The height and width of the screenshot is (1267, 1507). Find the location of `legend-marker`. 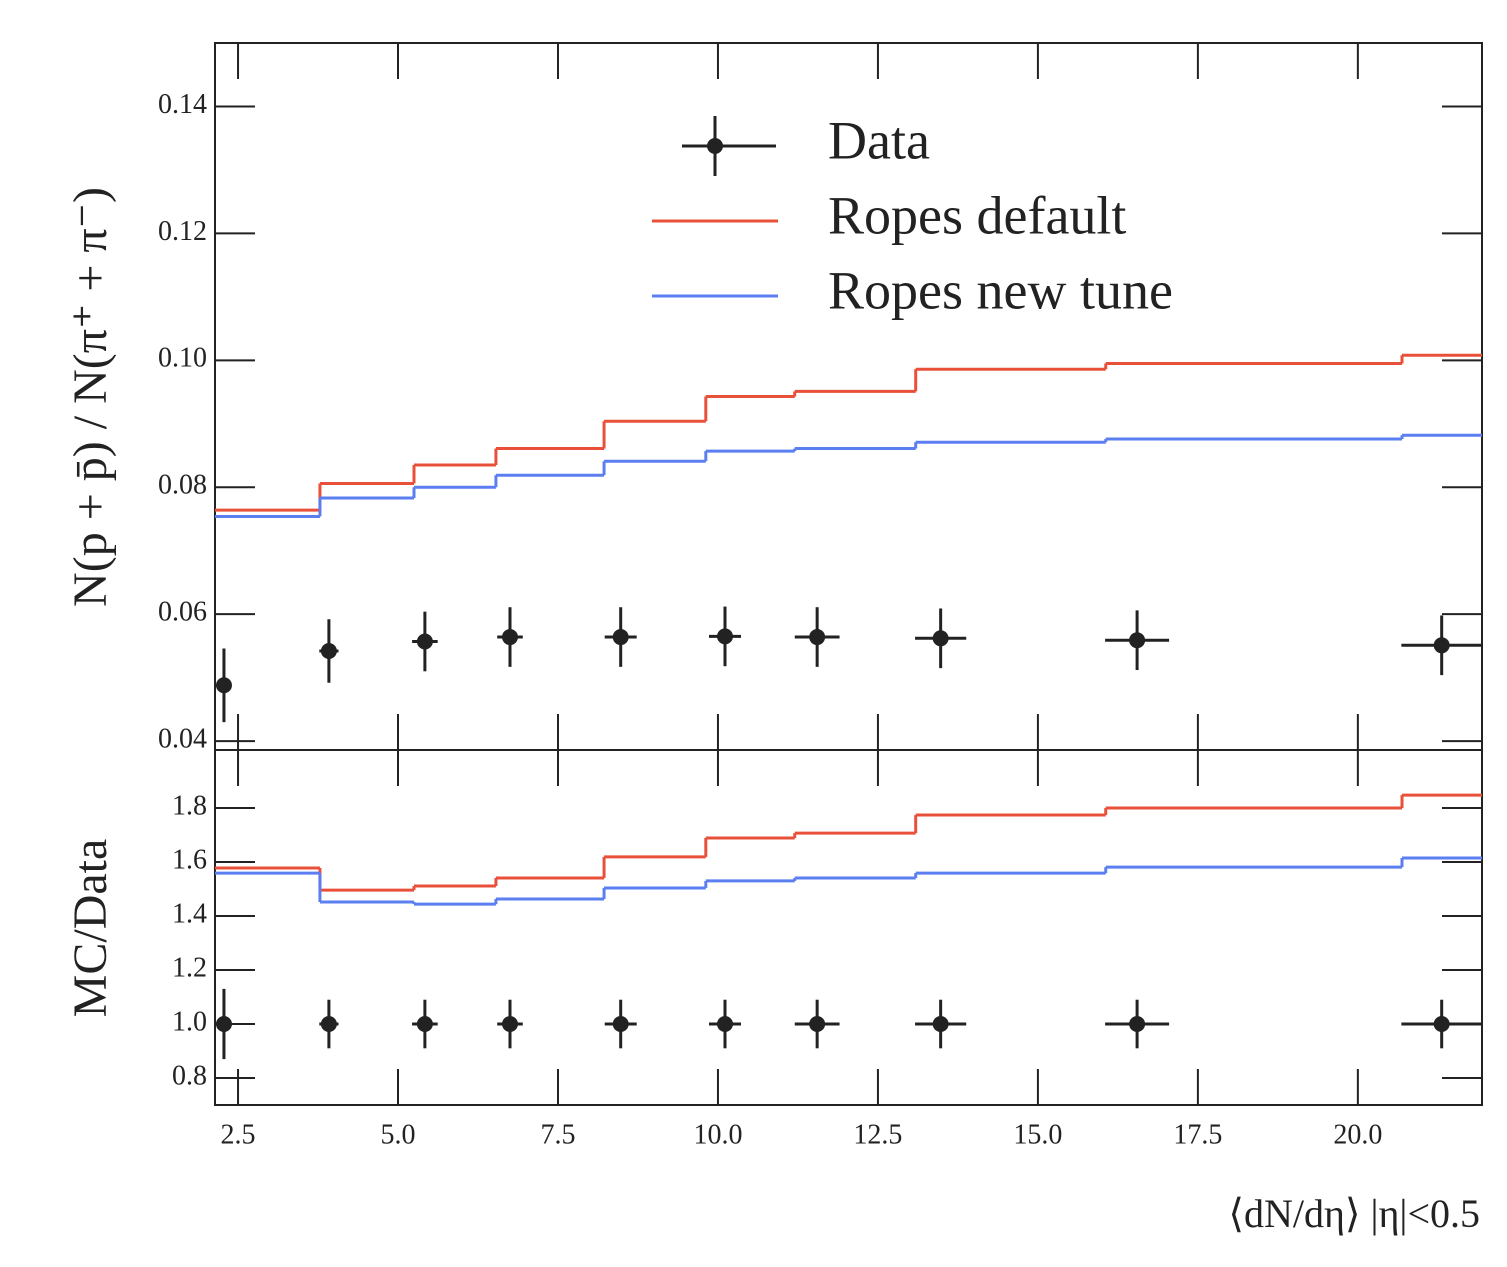

legend-marker is located at coordinates (715, 146).